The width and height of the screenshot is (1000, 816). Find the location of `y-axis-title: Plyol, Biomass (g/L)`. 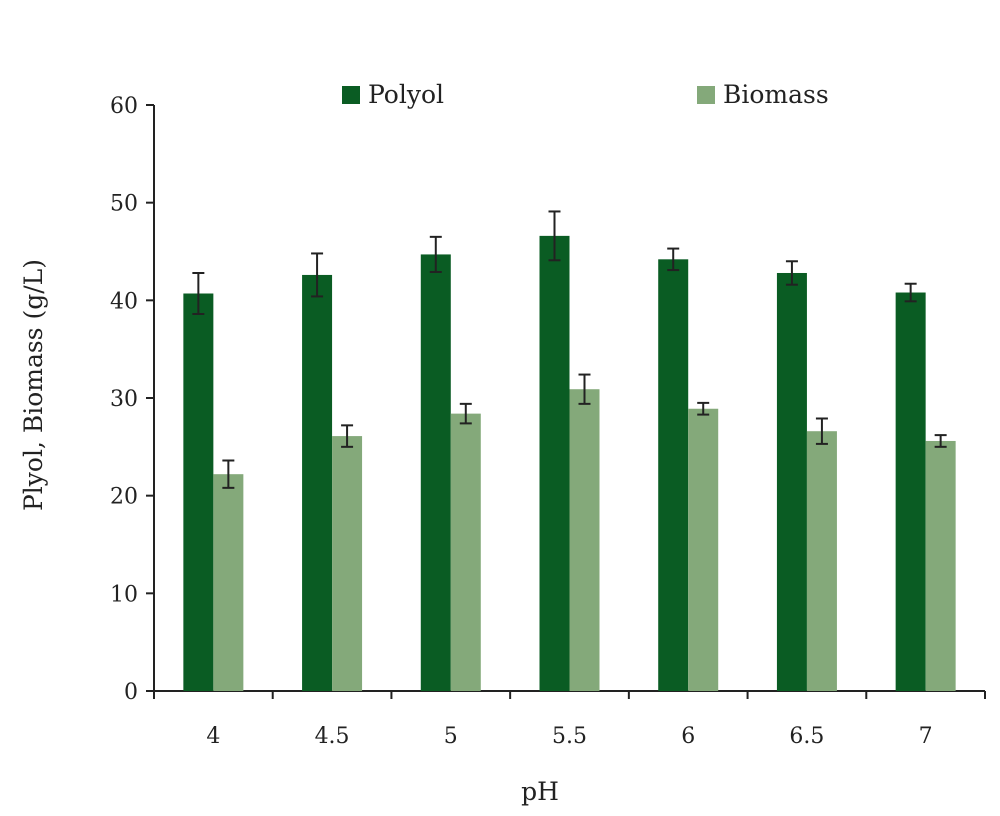

y-axis-title: Plyol, Biomass (g/L) is located at coordinates (33, 385).